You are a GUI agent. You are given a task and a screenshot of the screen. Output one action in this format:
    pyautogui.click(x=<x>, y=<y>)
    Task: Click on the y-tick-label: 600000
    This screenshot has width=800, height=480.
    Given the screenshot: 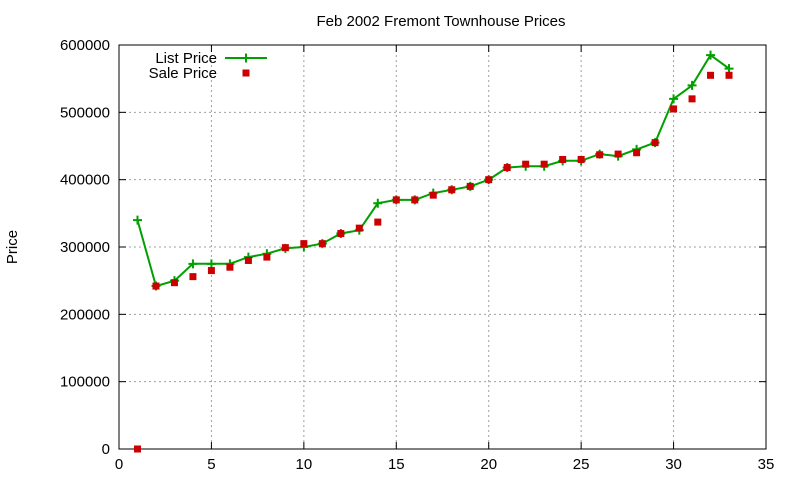 What is the action you would take?
    pyautogui.click(x=85, y=45)
    